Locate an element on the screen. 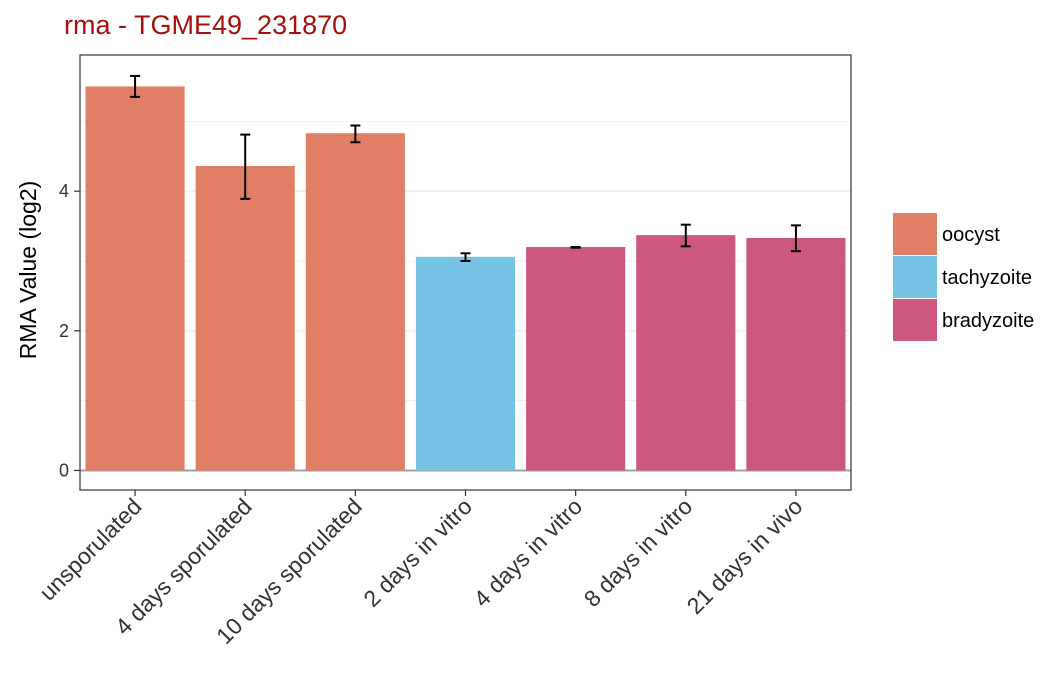 The width and height of the screenshot is (1051, 692). legend-label: oocyst is located at coordinates (971, 235).